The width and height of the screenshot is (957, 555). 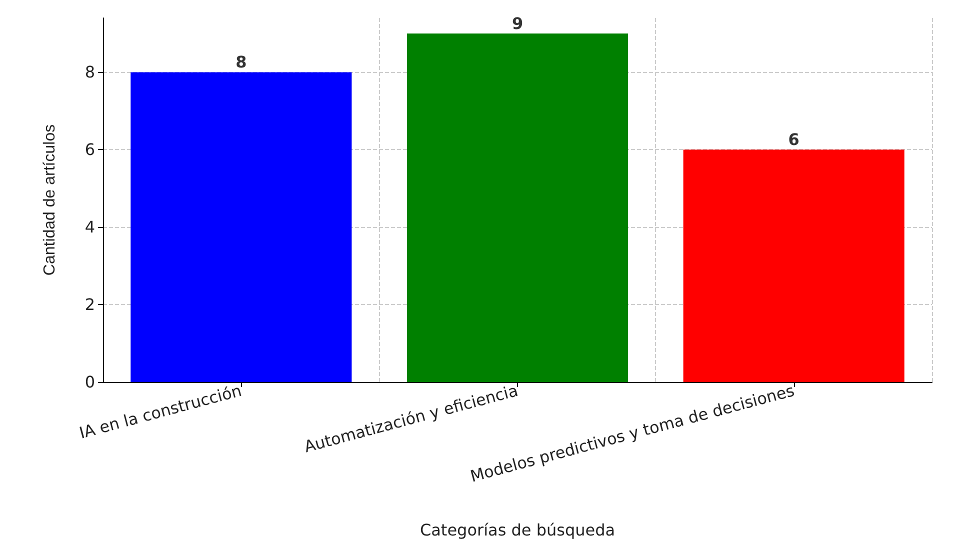 What do you see at coordinates (50, 200) in the screenshot?
I see `y-axis-title: Cantidad de artículos` at bounding box center [50, 200].